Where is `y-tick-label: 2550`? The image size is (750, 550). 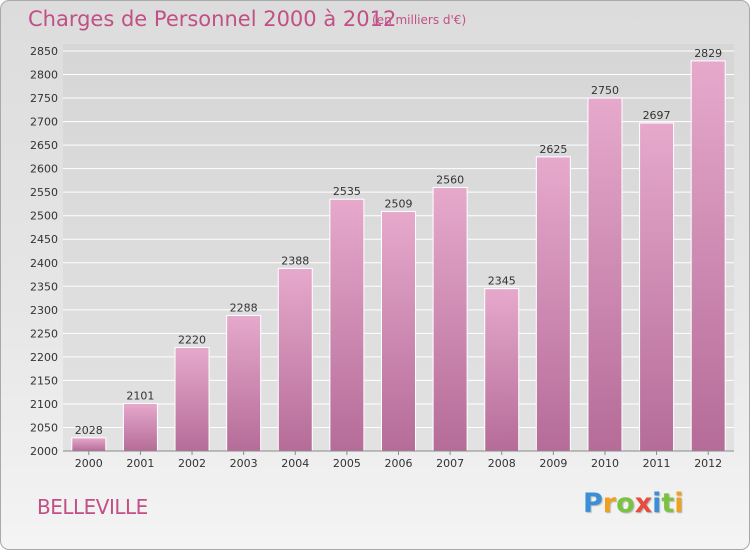 y-tick-label: 2550 is located at coordinates (44, 192).